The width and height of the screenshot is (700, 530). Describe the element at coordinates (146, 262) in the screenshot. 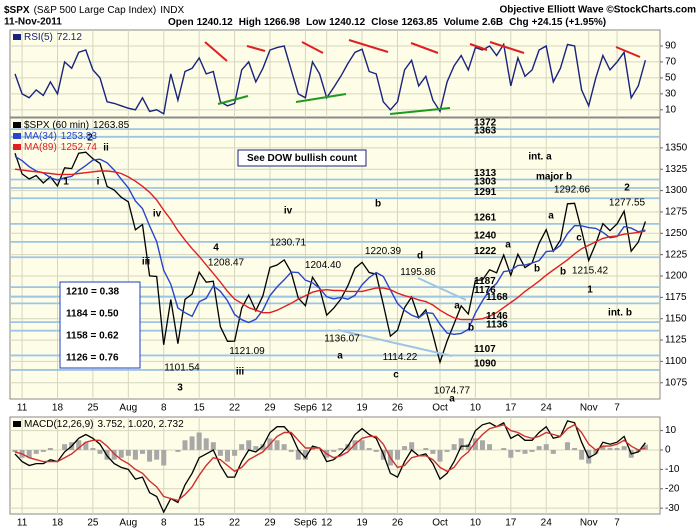

I see `wave-label: iii` at that location.